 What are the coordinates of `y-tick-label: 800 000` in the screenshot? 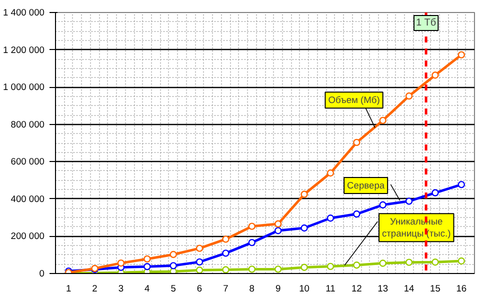 It's located at (27, 124).